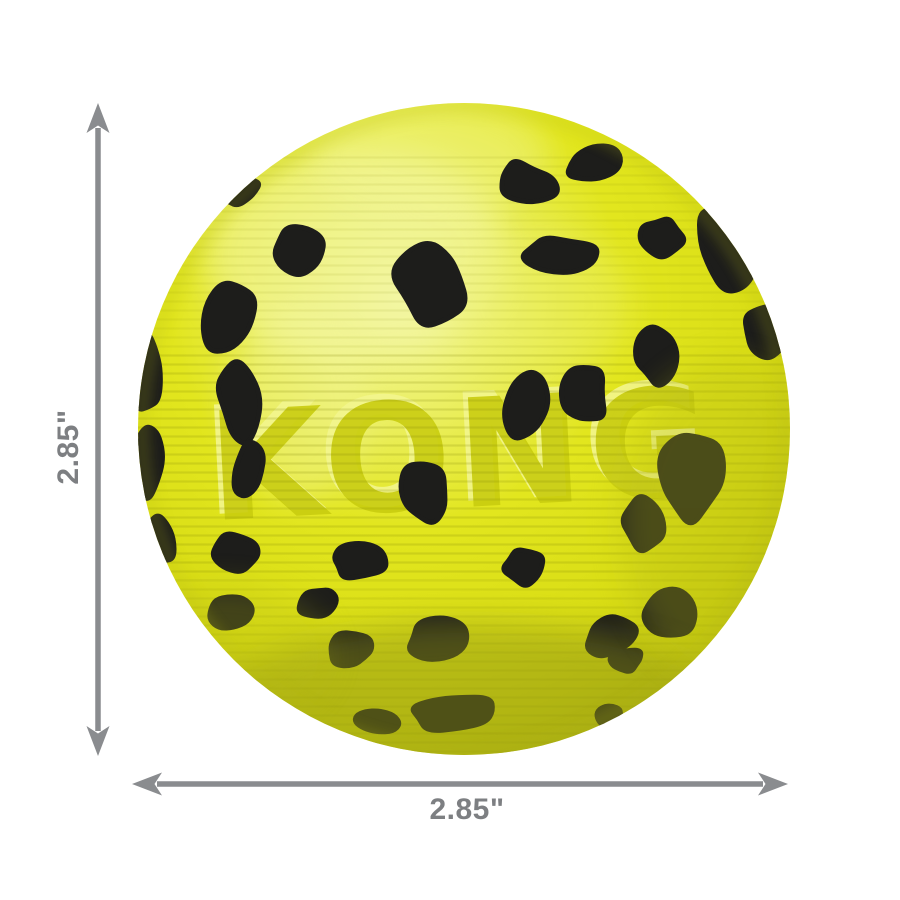  What do you see at coordinates (147, 784) in the screenshot?
I see `arrow-left-head` at bounding box center [147, 784].